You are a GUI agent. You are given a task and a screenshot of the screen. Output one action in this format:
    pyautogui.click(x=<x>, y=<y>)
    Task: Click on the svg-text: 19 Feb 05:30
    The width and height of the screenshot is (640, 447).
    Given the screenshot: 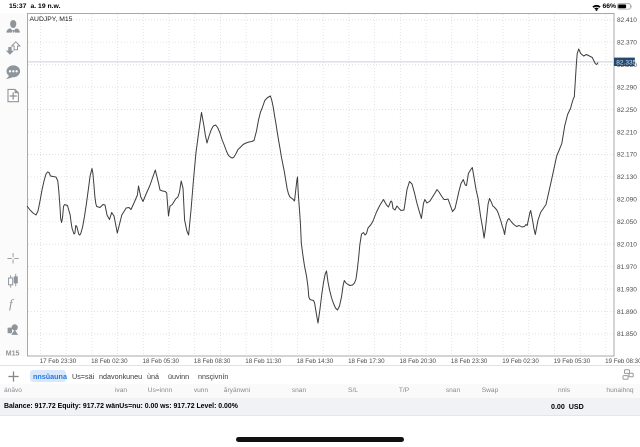 What is the action you would take?
    pyautogui.click(x=572, y=361)
    